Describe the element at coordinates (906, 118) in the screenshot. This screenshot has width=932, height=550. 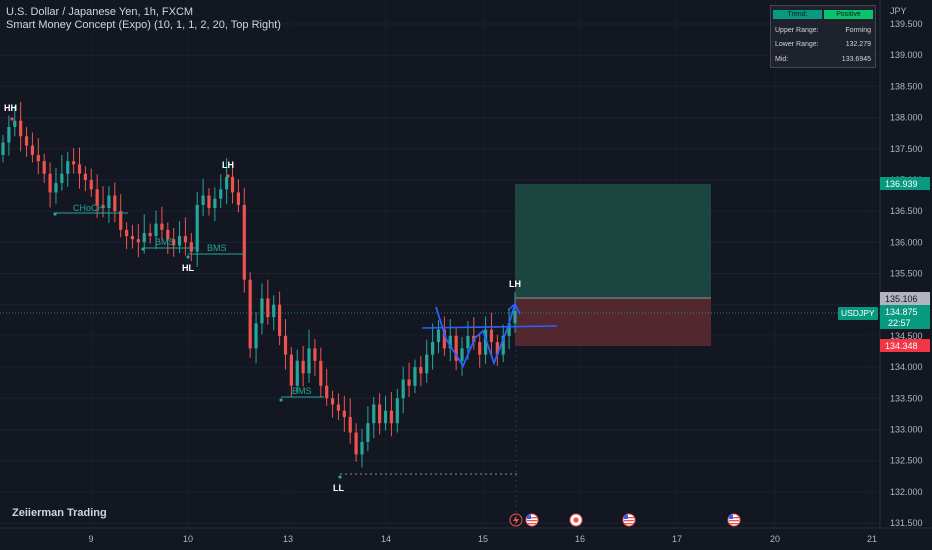
I see `price-tick-label: 138.000` at that location.